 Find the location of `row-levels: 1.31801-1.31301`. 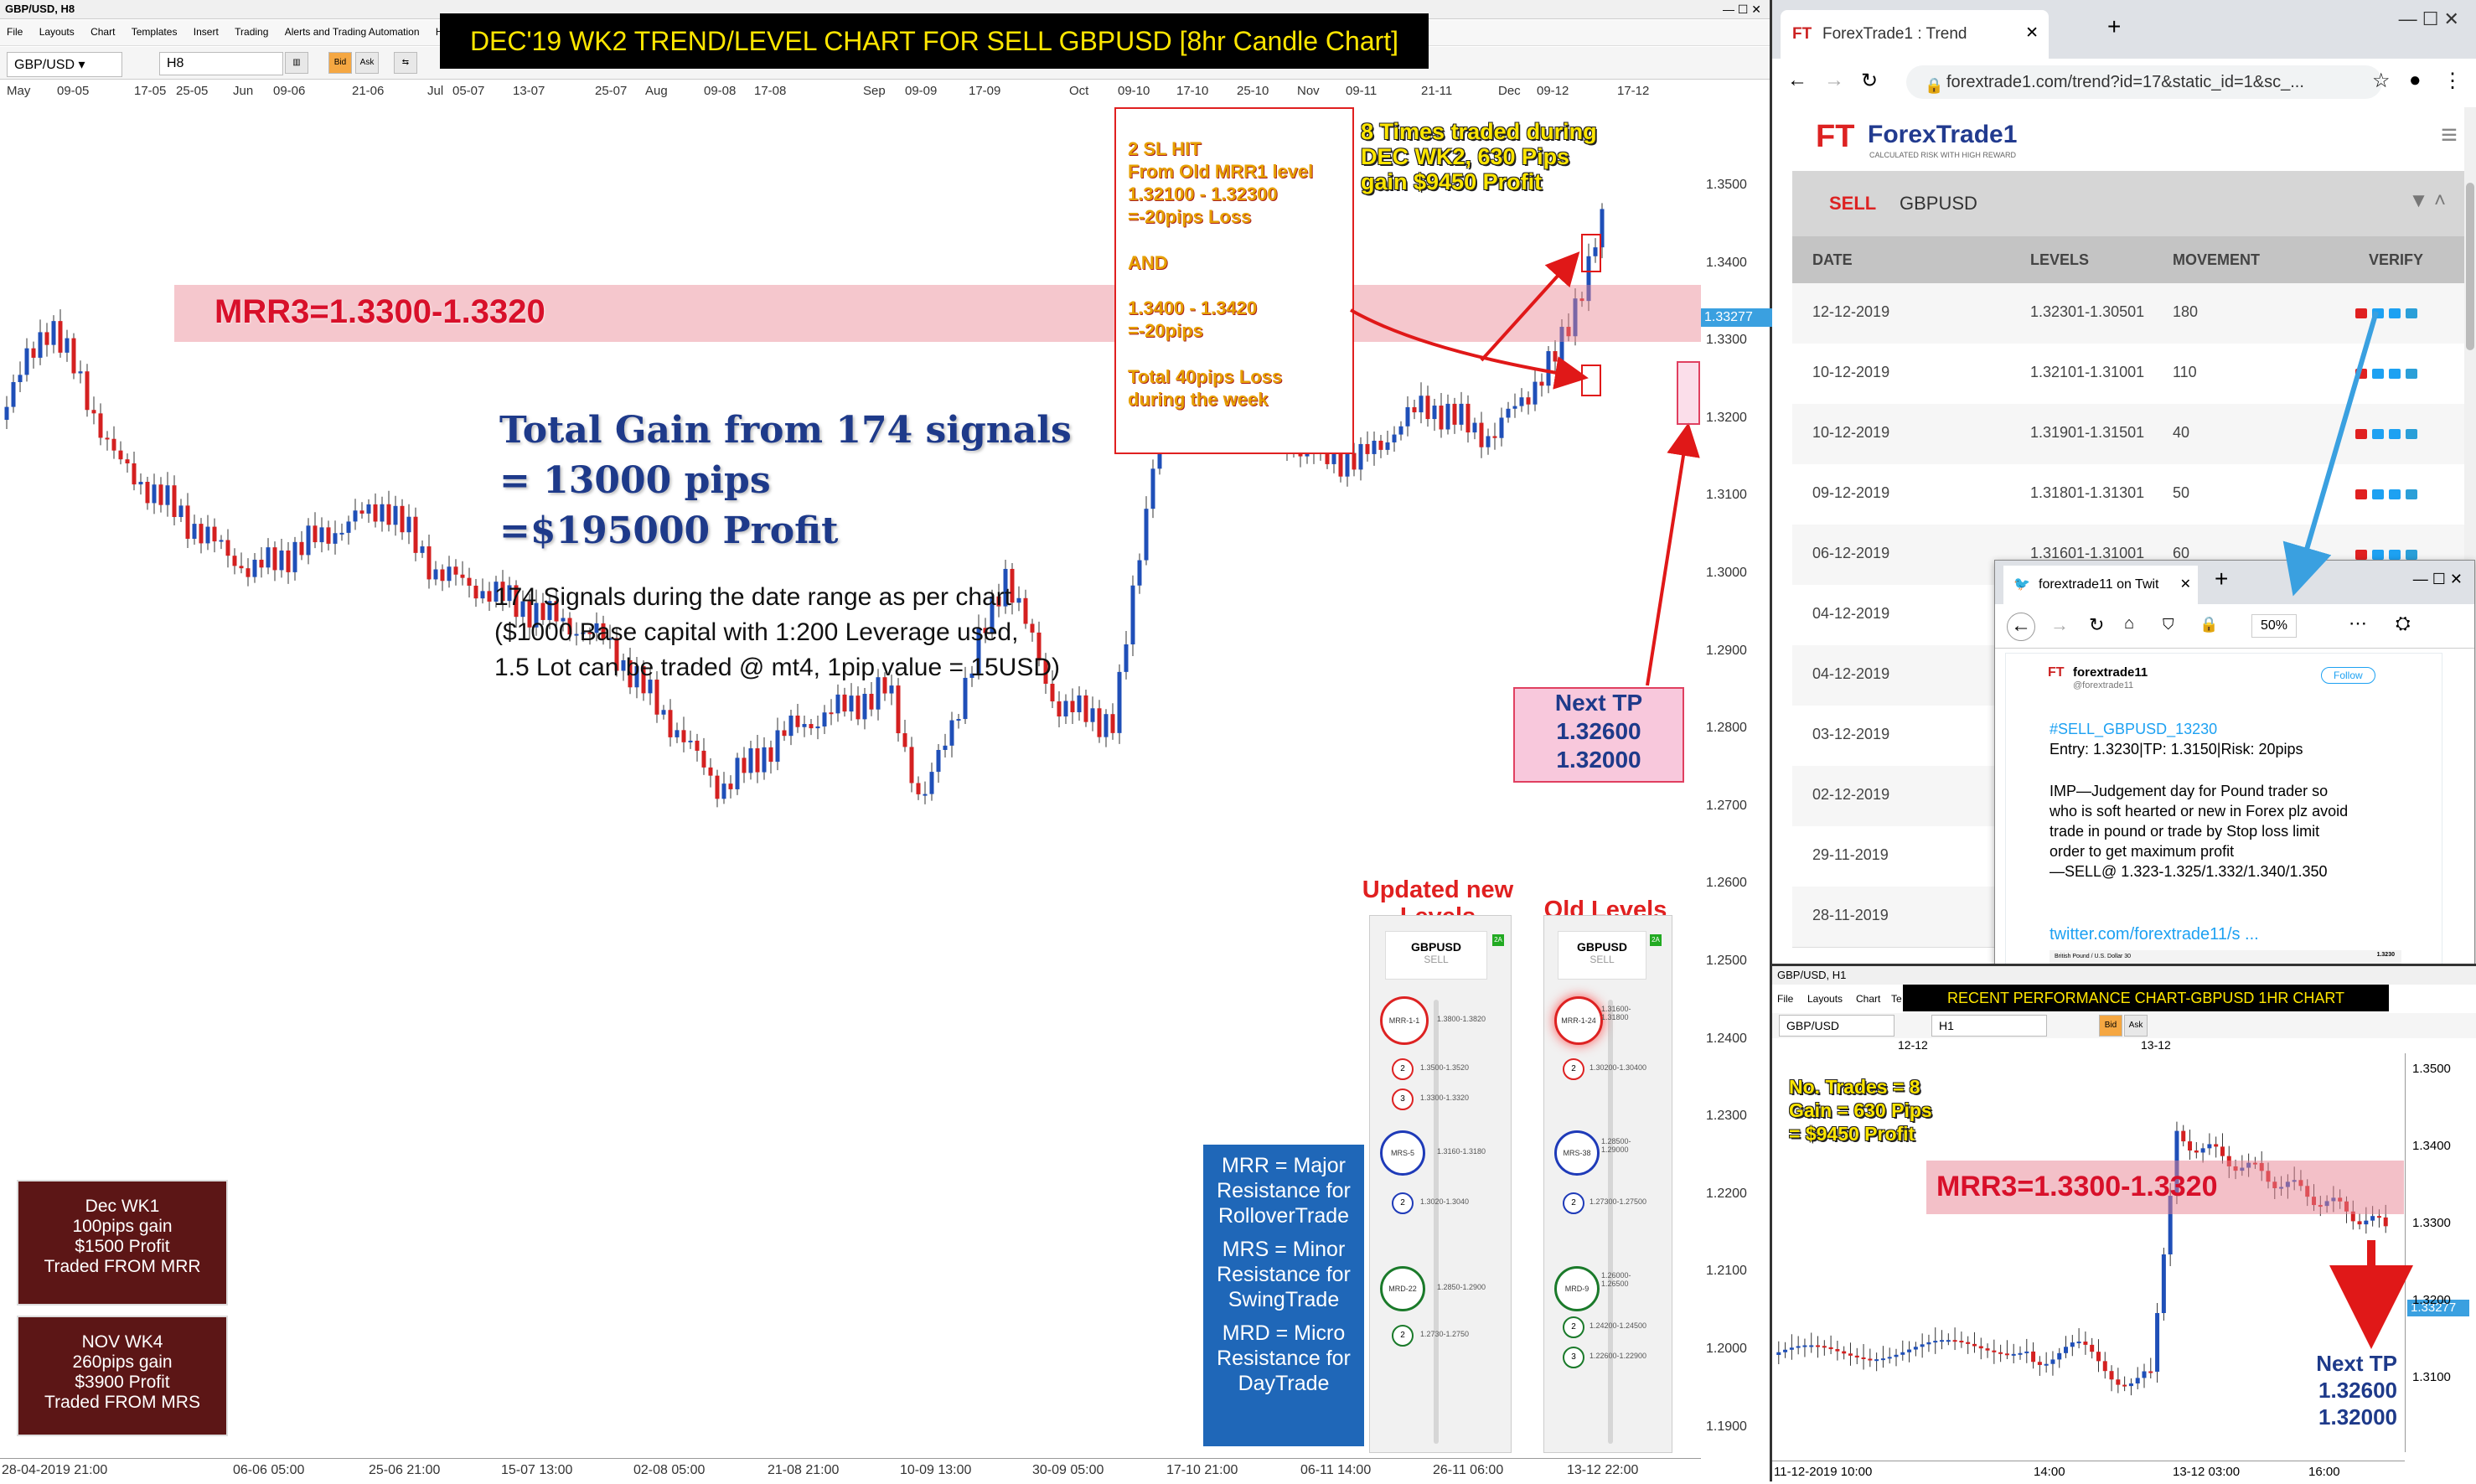

row-levels: 1.31801-1.31301 is located at coordinates (2087, 492).